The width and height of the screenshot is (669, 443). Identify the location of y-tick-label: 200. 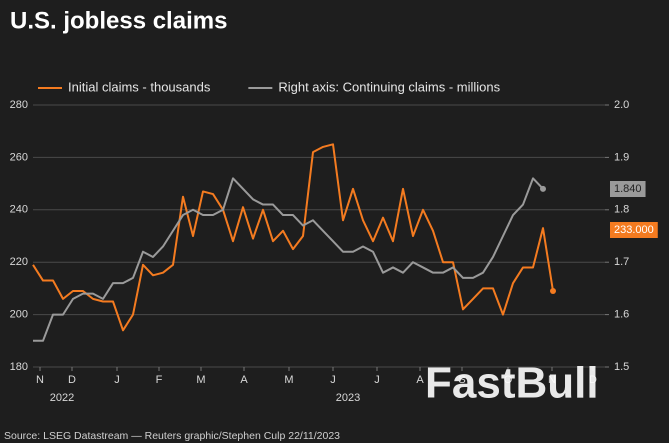
(19, 315).